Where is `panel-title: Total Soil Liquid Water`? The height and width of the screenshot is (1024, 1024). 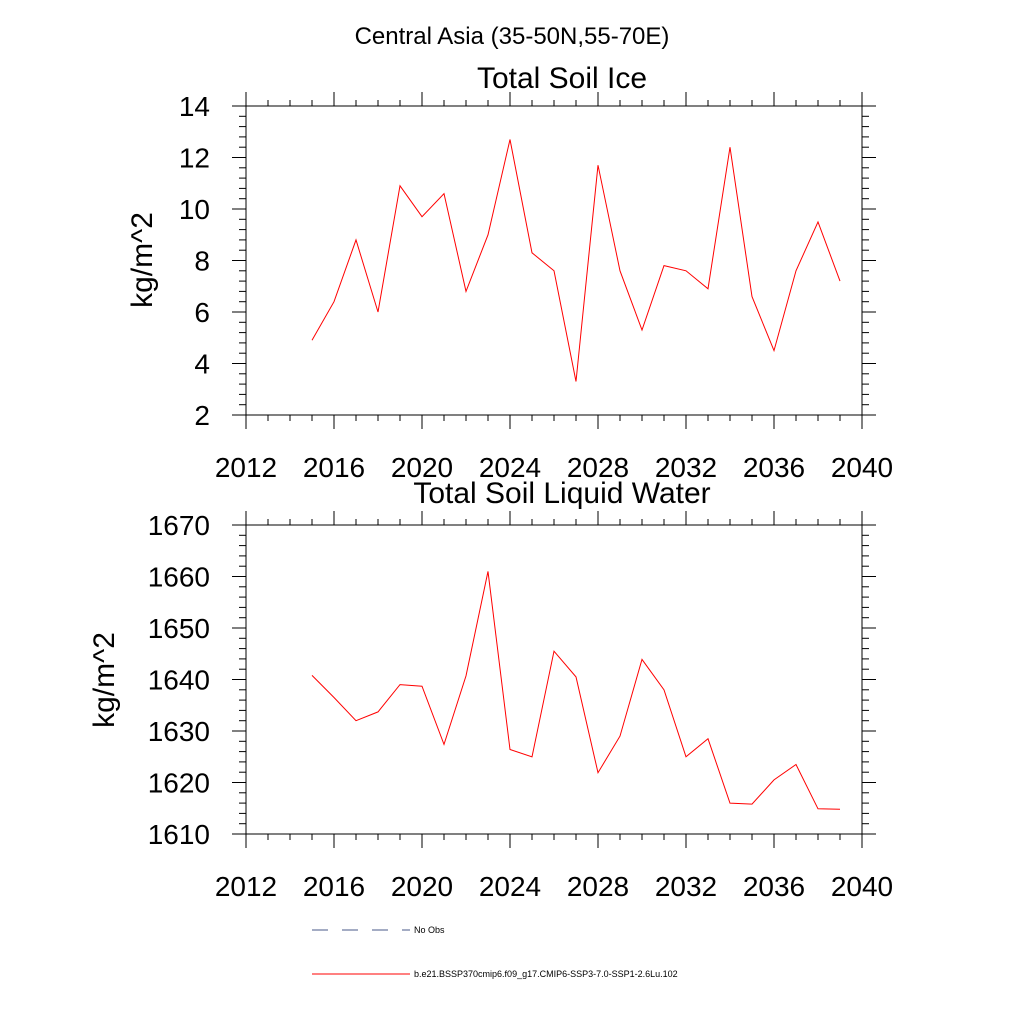 panel-title: Total Soil Liquid Water is located at coordinates (561, 493).